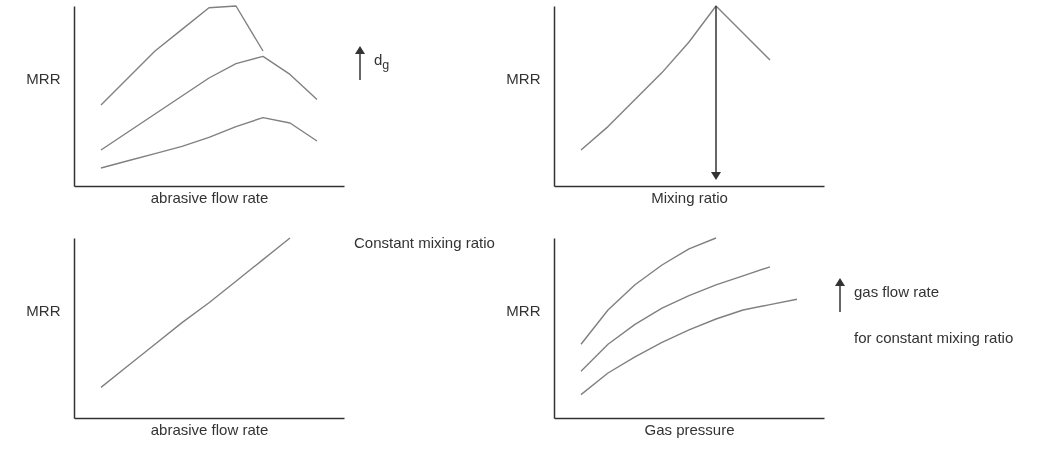 This screenshot has height=470, width=1061. Describe the element at coordinates (897, 291) in the screenshot. I see `text: gas flow rate` at that location.